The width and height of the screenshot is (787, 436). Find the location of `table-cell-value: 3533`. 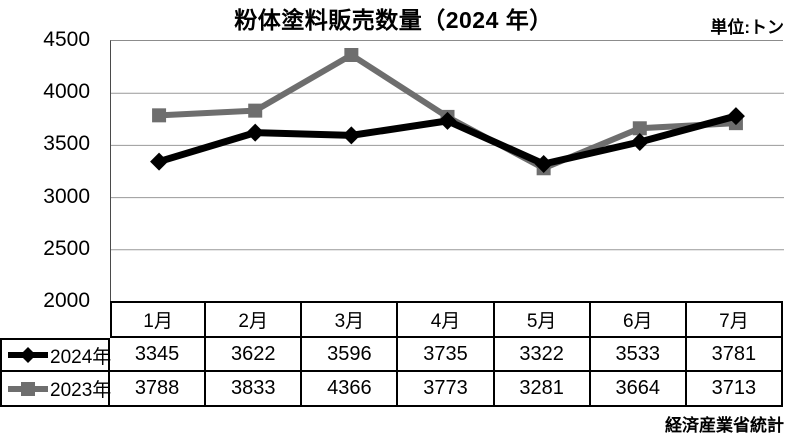

table-cell-value: 3533 is located at coordinates (638, 355).